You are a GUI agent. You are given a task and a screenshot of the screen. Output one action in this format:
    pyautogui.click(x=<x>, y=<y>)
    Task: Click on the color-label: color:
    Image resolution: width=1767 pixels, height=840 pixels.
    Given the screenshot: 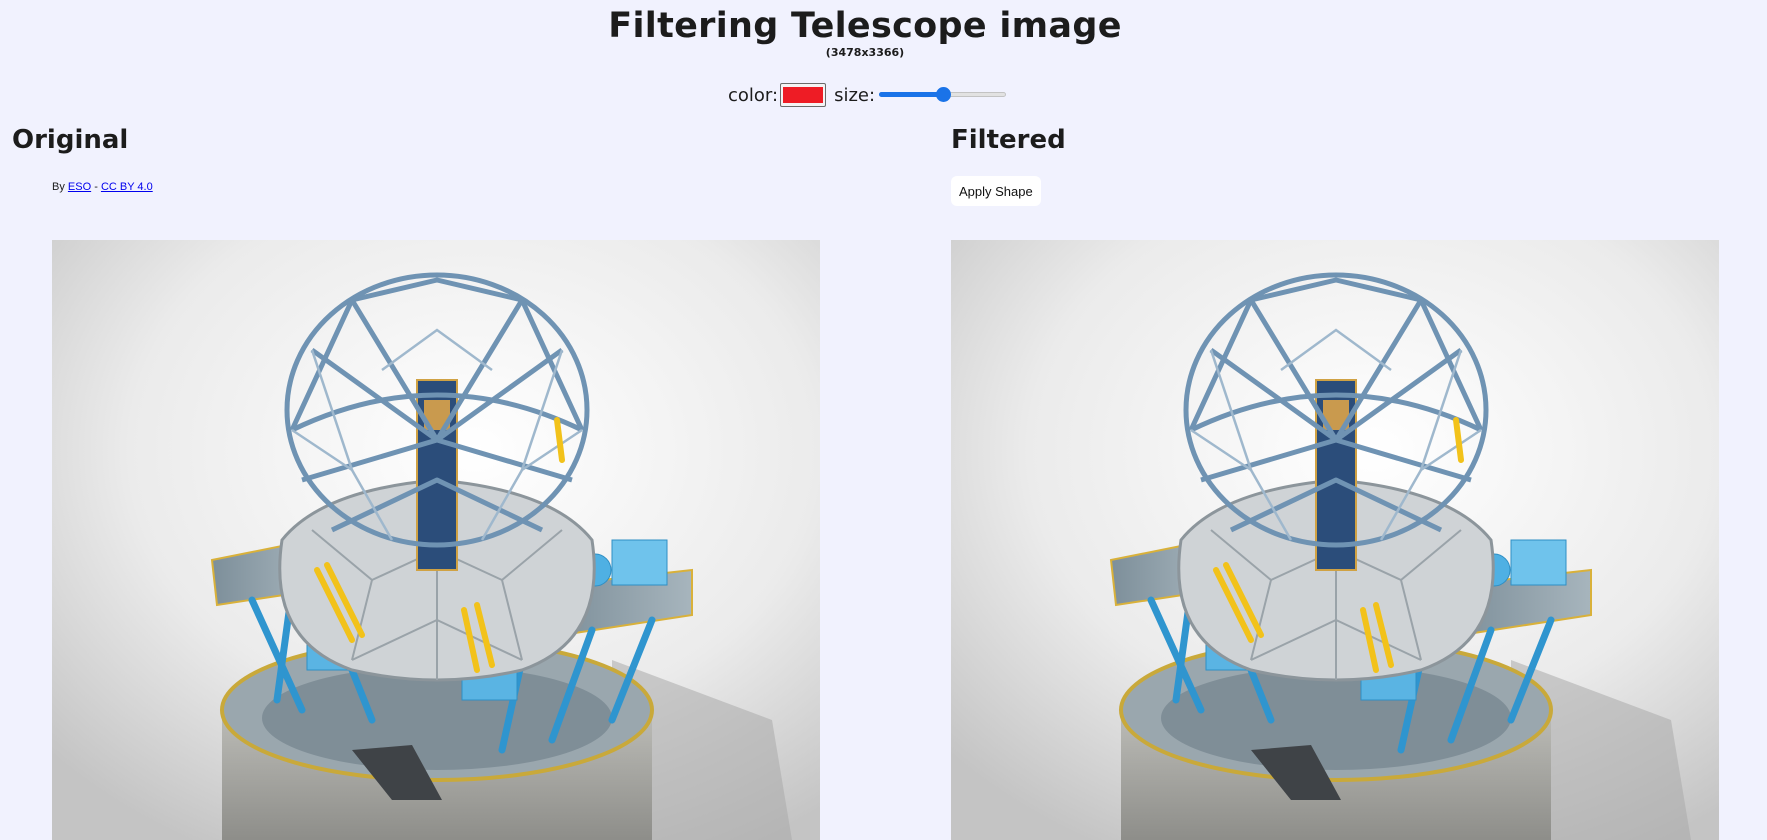 What is the action you would take?
    pyautogui.click(x=753, y=95)
    